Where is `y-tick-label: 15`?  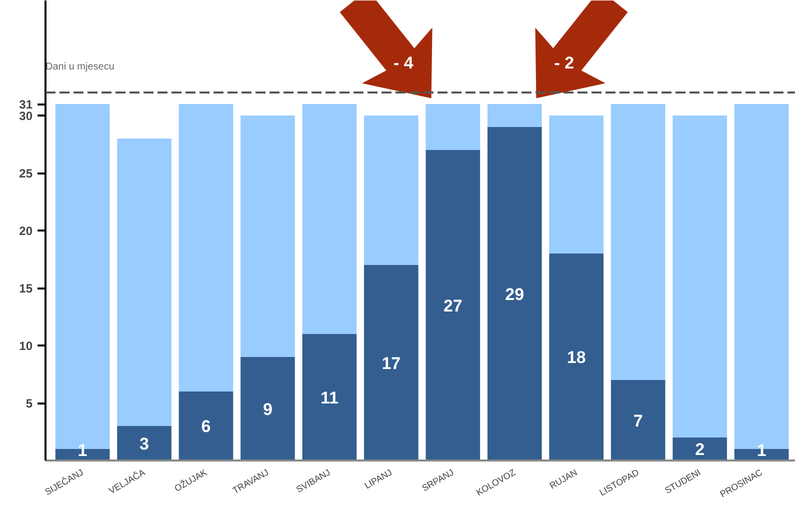
y-tick-label: 15 is located at coordinates (26, 289).